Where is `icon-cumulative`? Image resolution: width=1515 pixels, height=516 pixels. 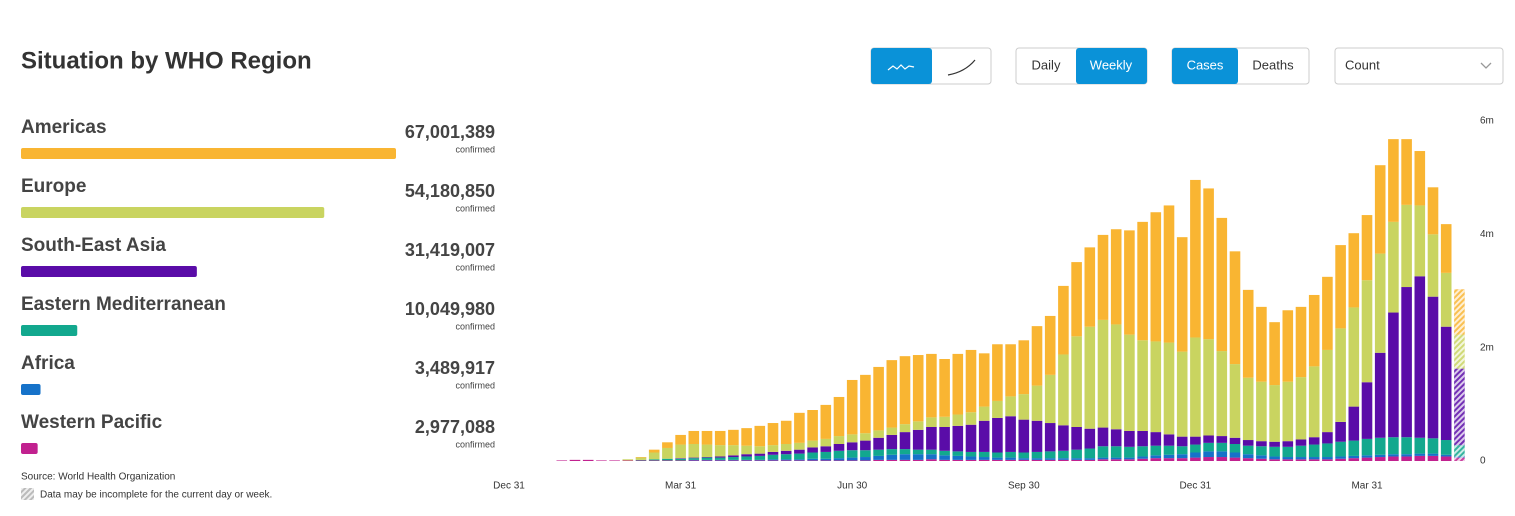
icon-cumulative is located at coordinates (961, 67).